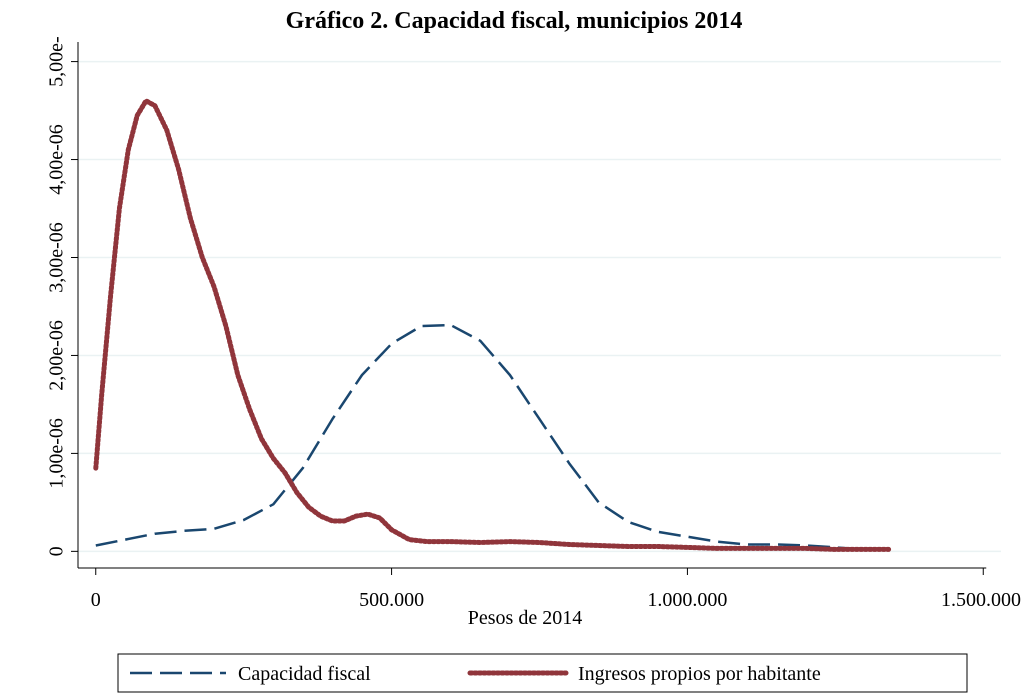 The image size is (1029, 698). I want to click on y-tick-label: 5,00e-, so click(57, 61).